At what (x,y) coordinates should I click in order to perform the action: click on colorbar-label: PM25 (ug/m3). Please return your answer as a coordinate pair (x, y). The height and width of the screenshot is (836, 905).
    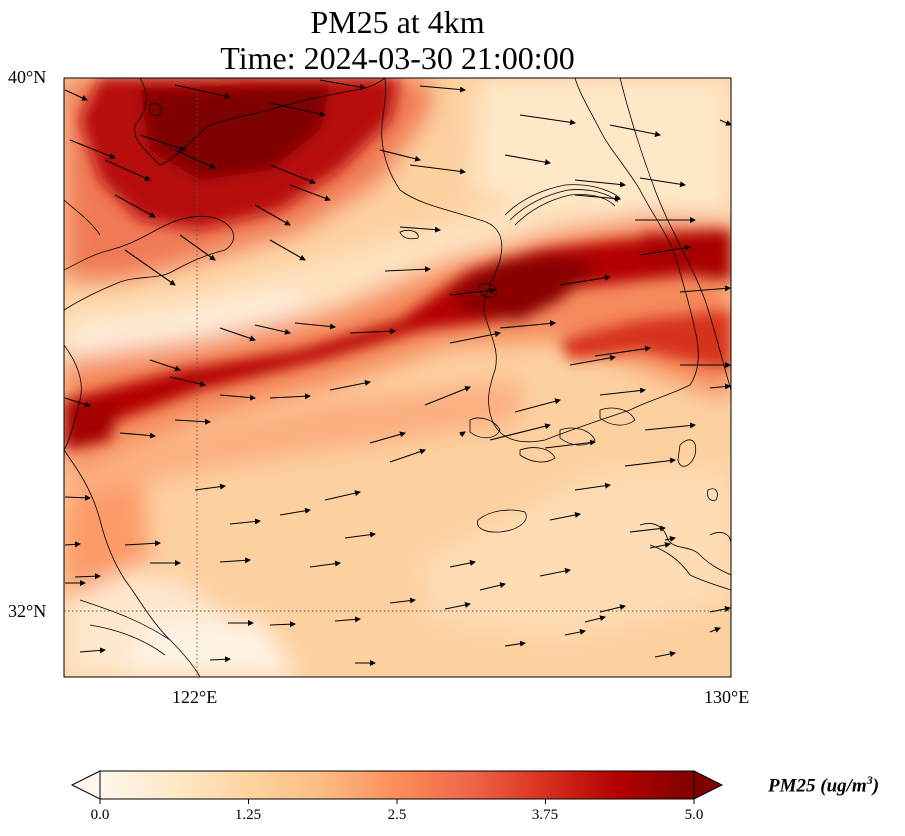
    Looking at the image, I should click on (823, 785).